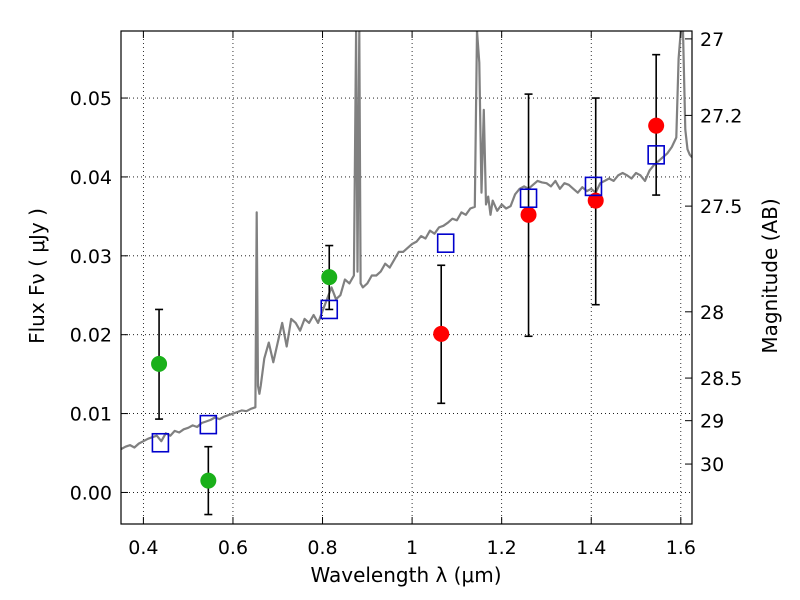 The image size is (800, 600). I want to click on x-tick-label: 0.8, so click(322, 548).